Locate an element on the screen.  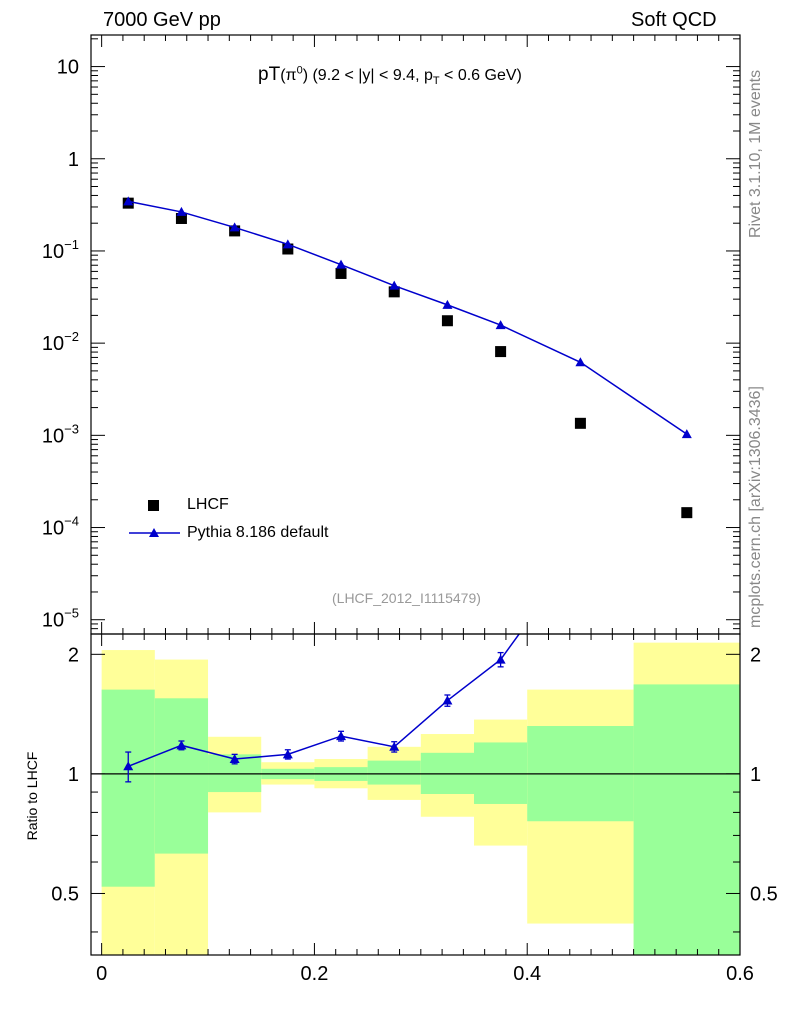
main-y-tick-label: 10⁻¹ is located at coordinates (60, 250).